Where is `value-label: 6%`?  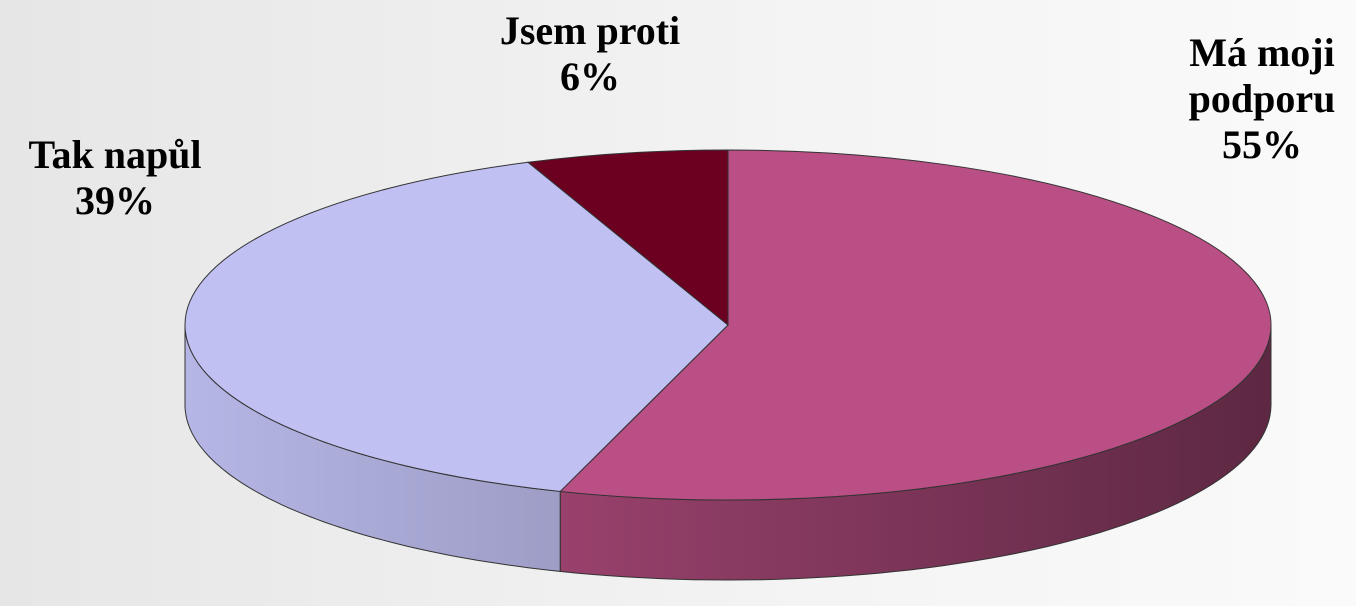 value-label: 6% is located at coordinates (590, 76).